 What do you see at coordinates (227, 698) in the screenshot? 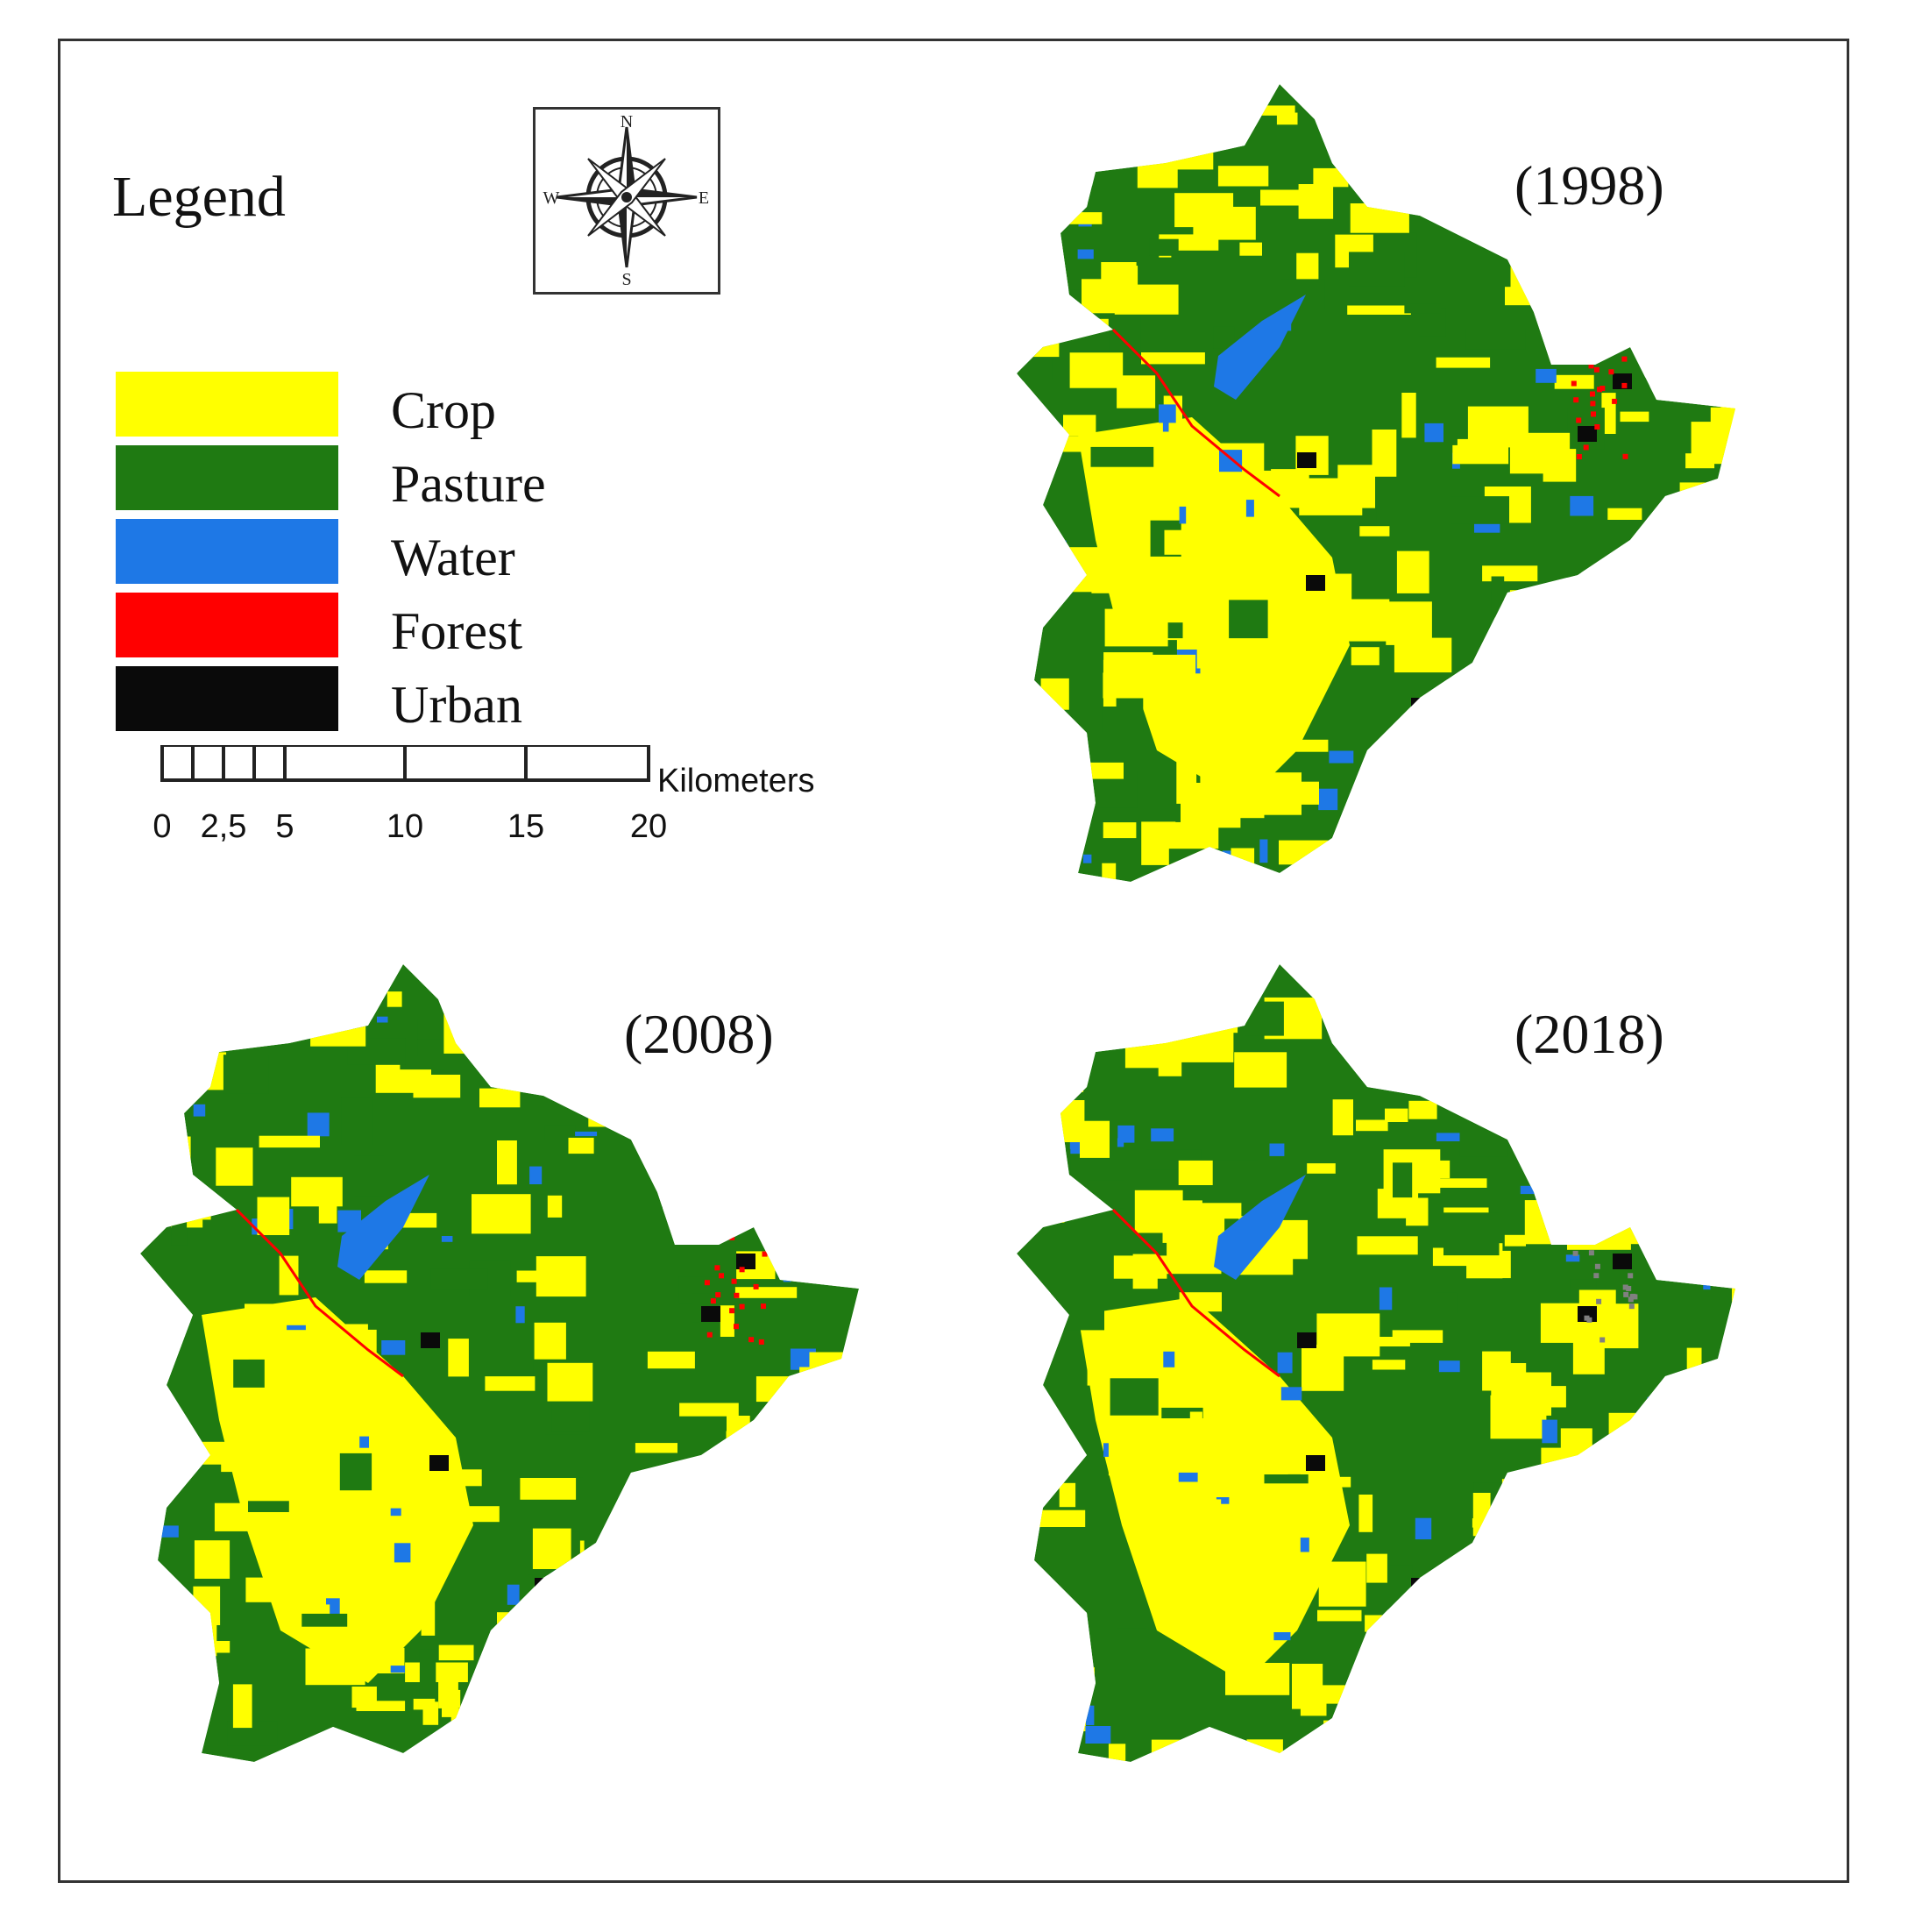
I see `legend-swatch-urban` at bounding box center [227, 698].